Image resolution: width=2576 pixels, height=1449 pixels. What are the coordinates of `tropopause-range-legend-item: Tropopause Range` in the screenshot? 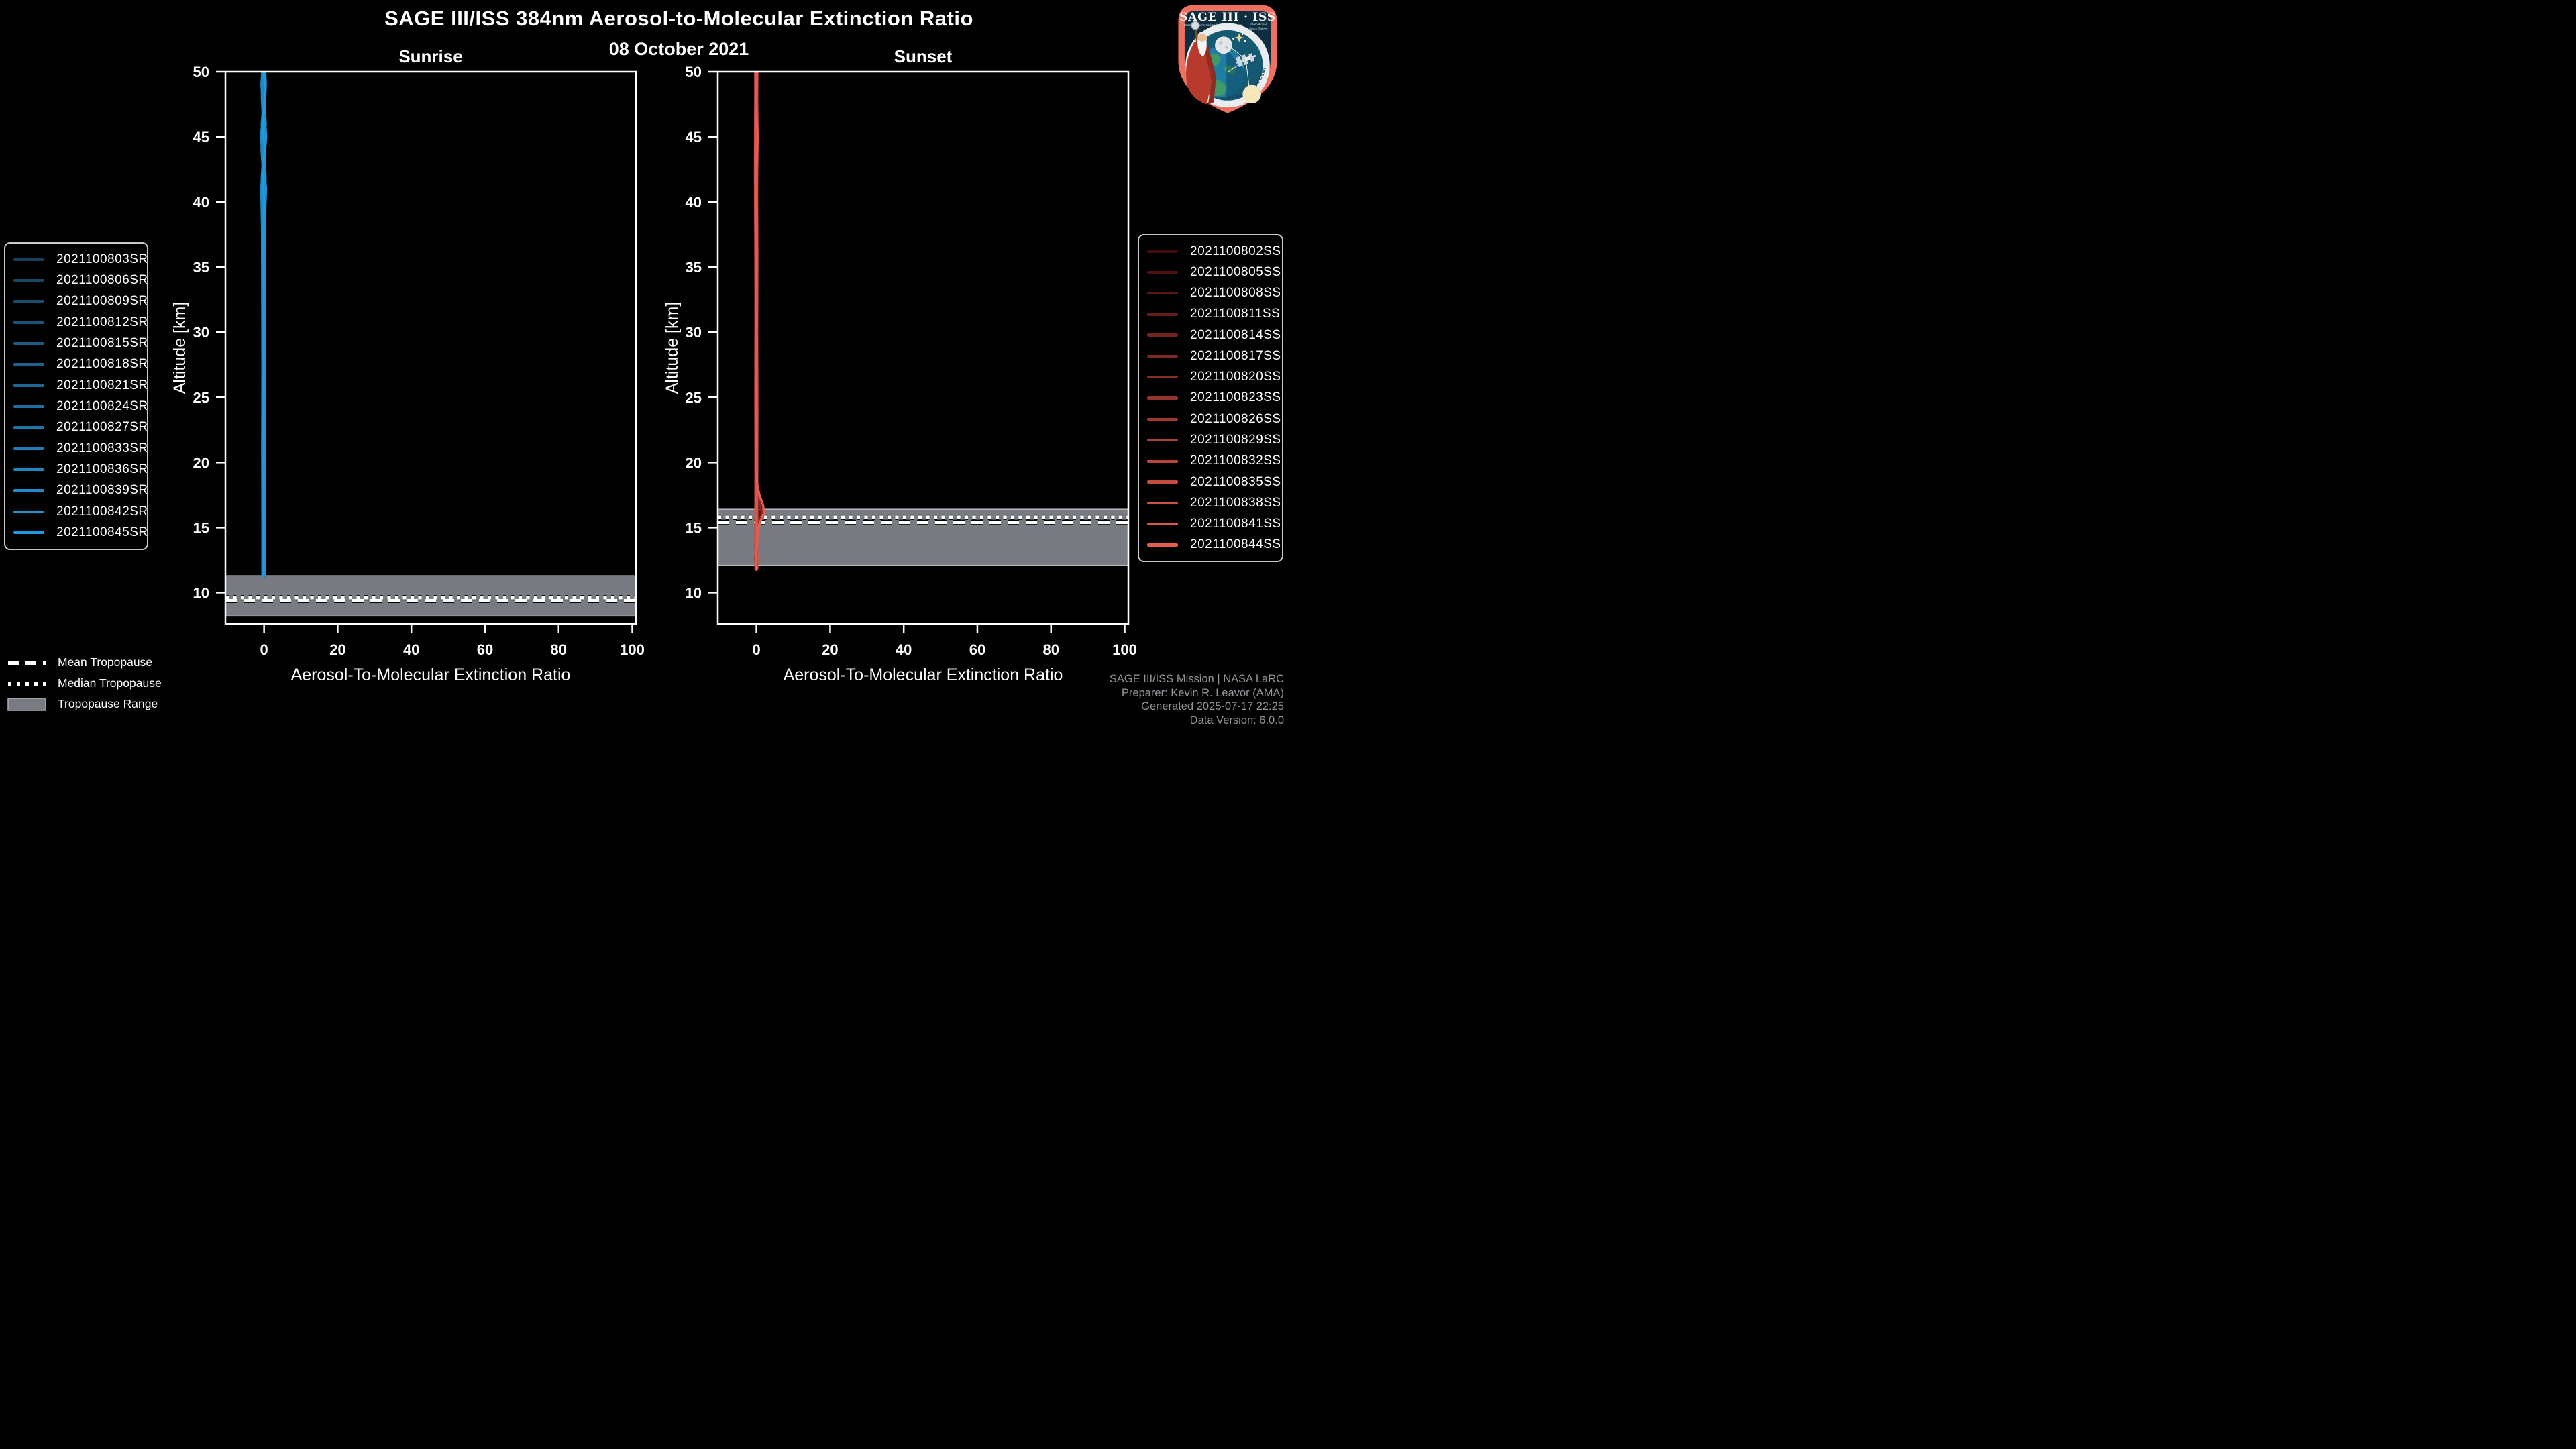 It's located at (147, 704).